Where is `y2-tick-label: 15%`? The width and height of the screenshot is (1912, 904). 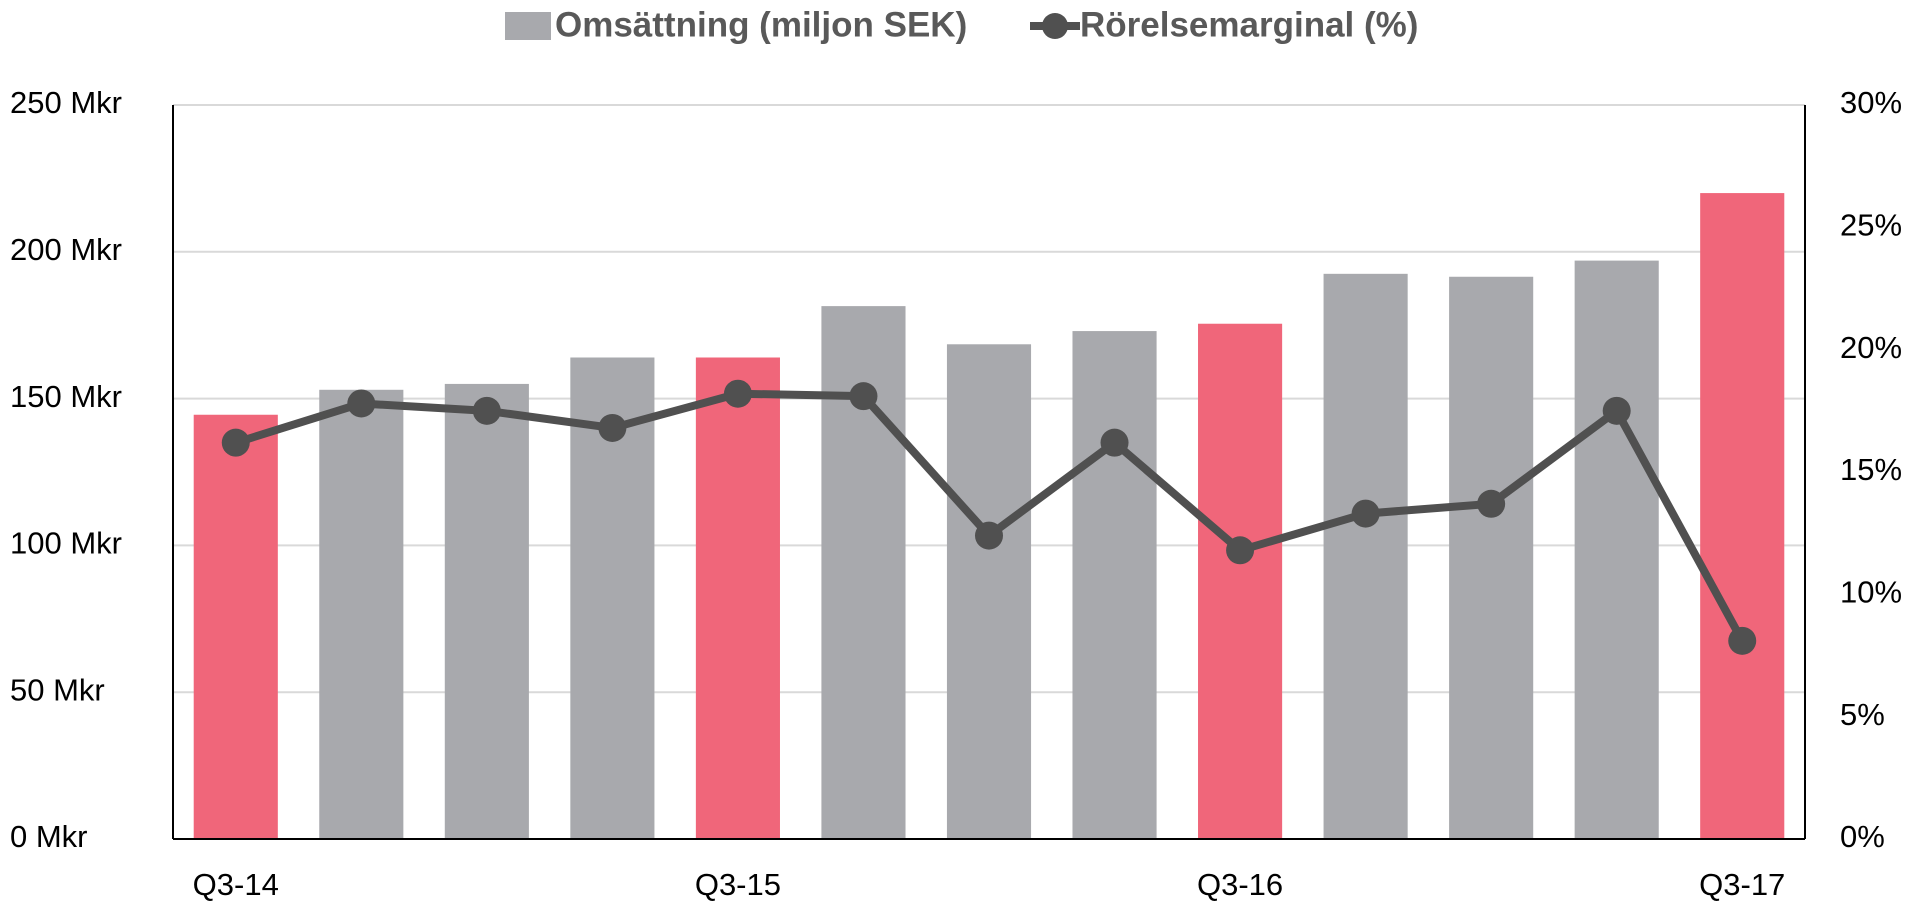 y2-tick-label: 15% is located at coordinates (1871, 469).